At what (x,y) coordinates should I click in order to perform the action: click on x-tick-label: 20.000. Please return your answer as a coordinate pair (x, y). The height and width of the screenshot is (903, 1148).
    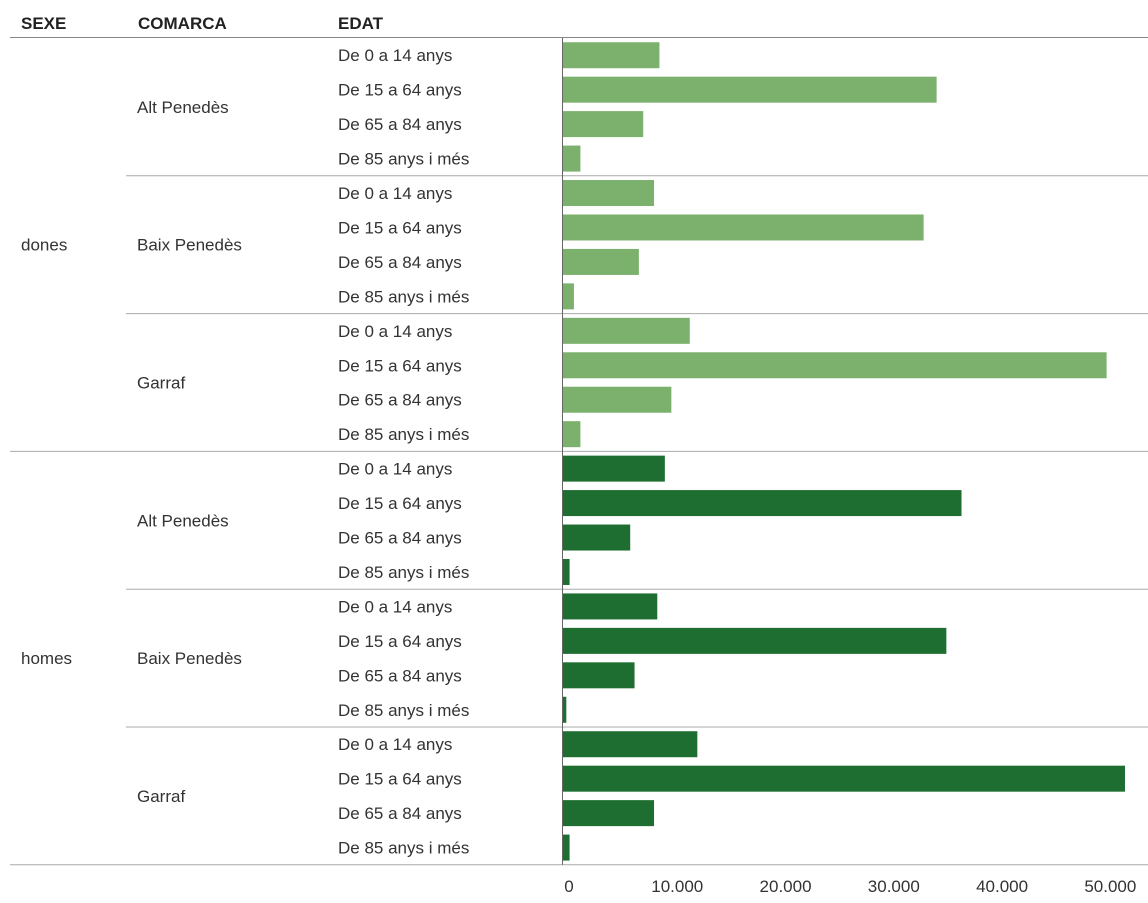
    Looking at the image, I should click on (786, 886).